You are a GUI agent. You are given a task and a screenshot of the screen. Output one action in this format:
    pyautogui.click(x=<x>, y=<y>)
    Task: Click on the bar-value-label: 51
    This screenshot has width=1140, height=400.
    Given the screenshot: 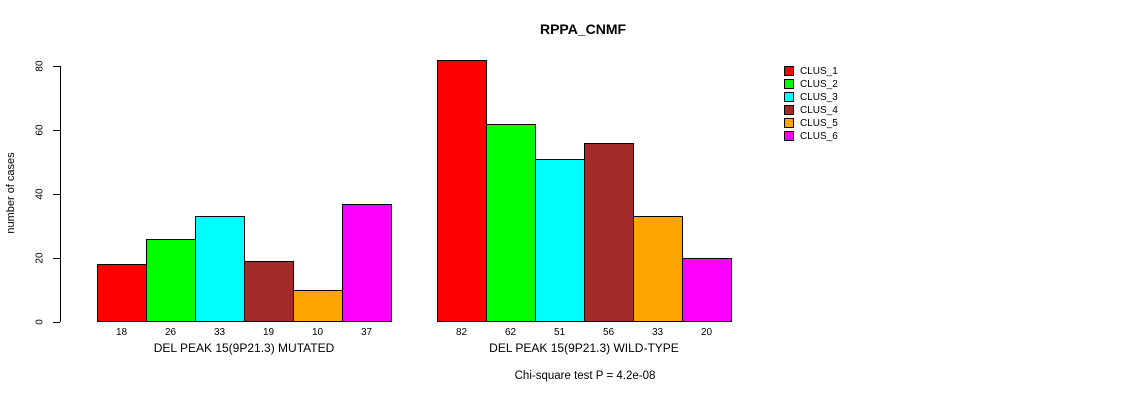 What is the action you would take?
    pyautogui.click(x=559, y=332)
    